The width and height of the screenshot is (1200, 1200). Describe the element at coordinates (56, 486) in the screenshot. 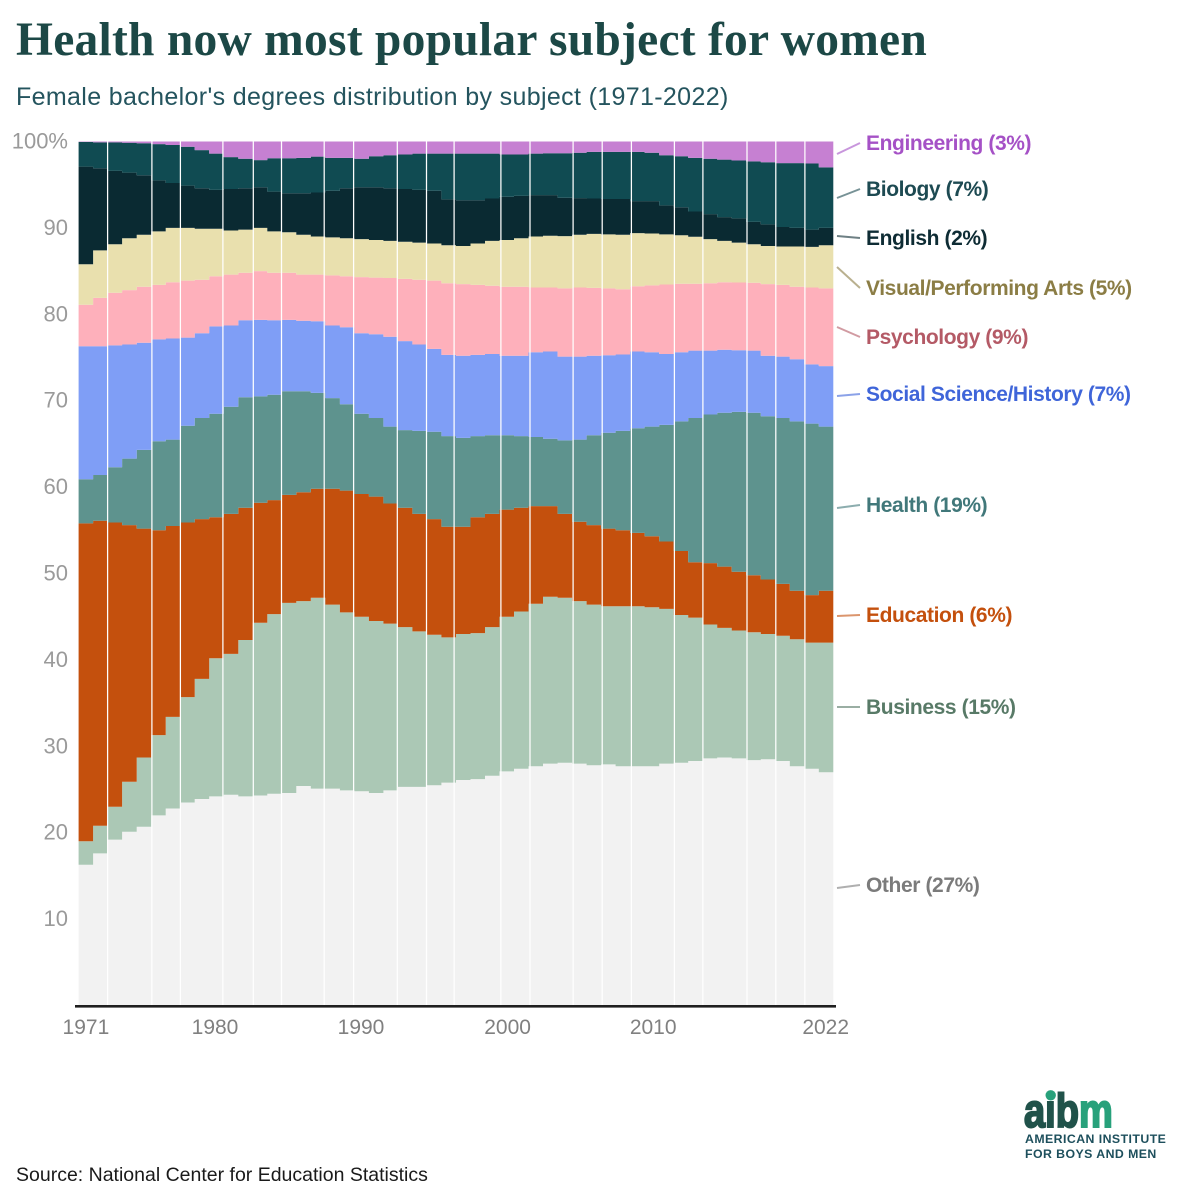

I see `svg-text: 60` at that location.